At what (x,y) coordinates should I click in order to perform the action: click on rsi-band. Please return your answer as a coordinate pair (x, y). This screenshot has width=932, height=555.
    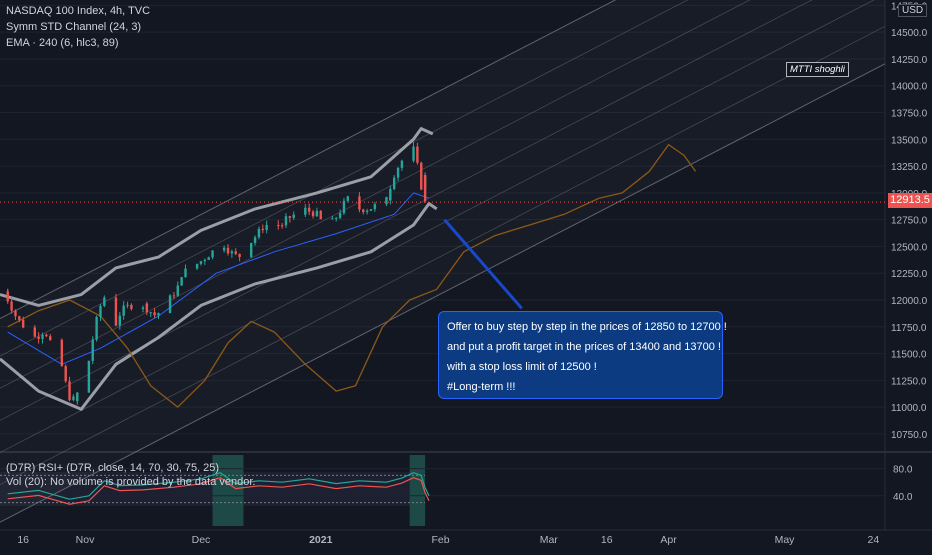
    Looking at the image, I should click on (212, 489).